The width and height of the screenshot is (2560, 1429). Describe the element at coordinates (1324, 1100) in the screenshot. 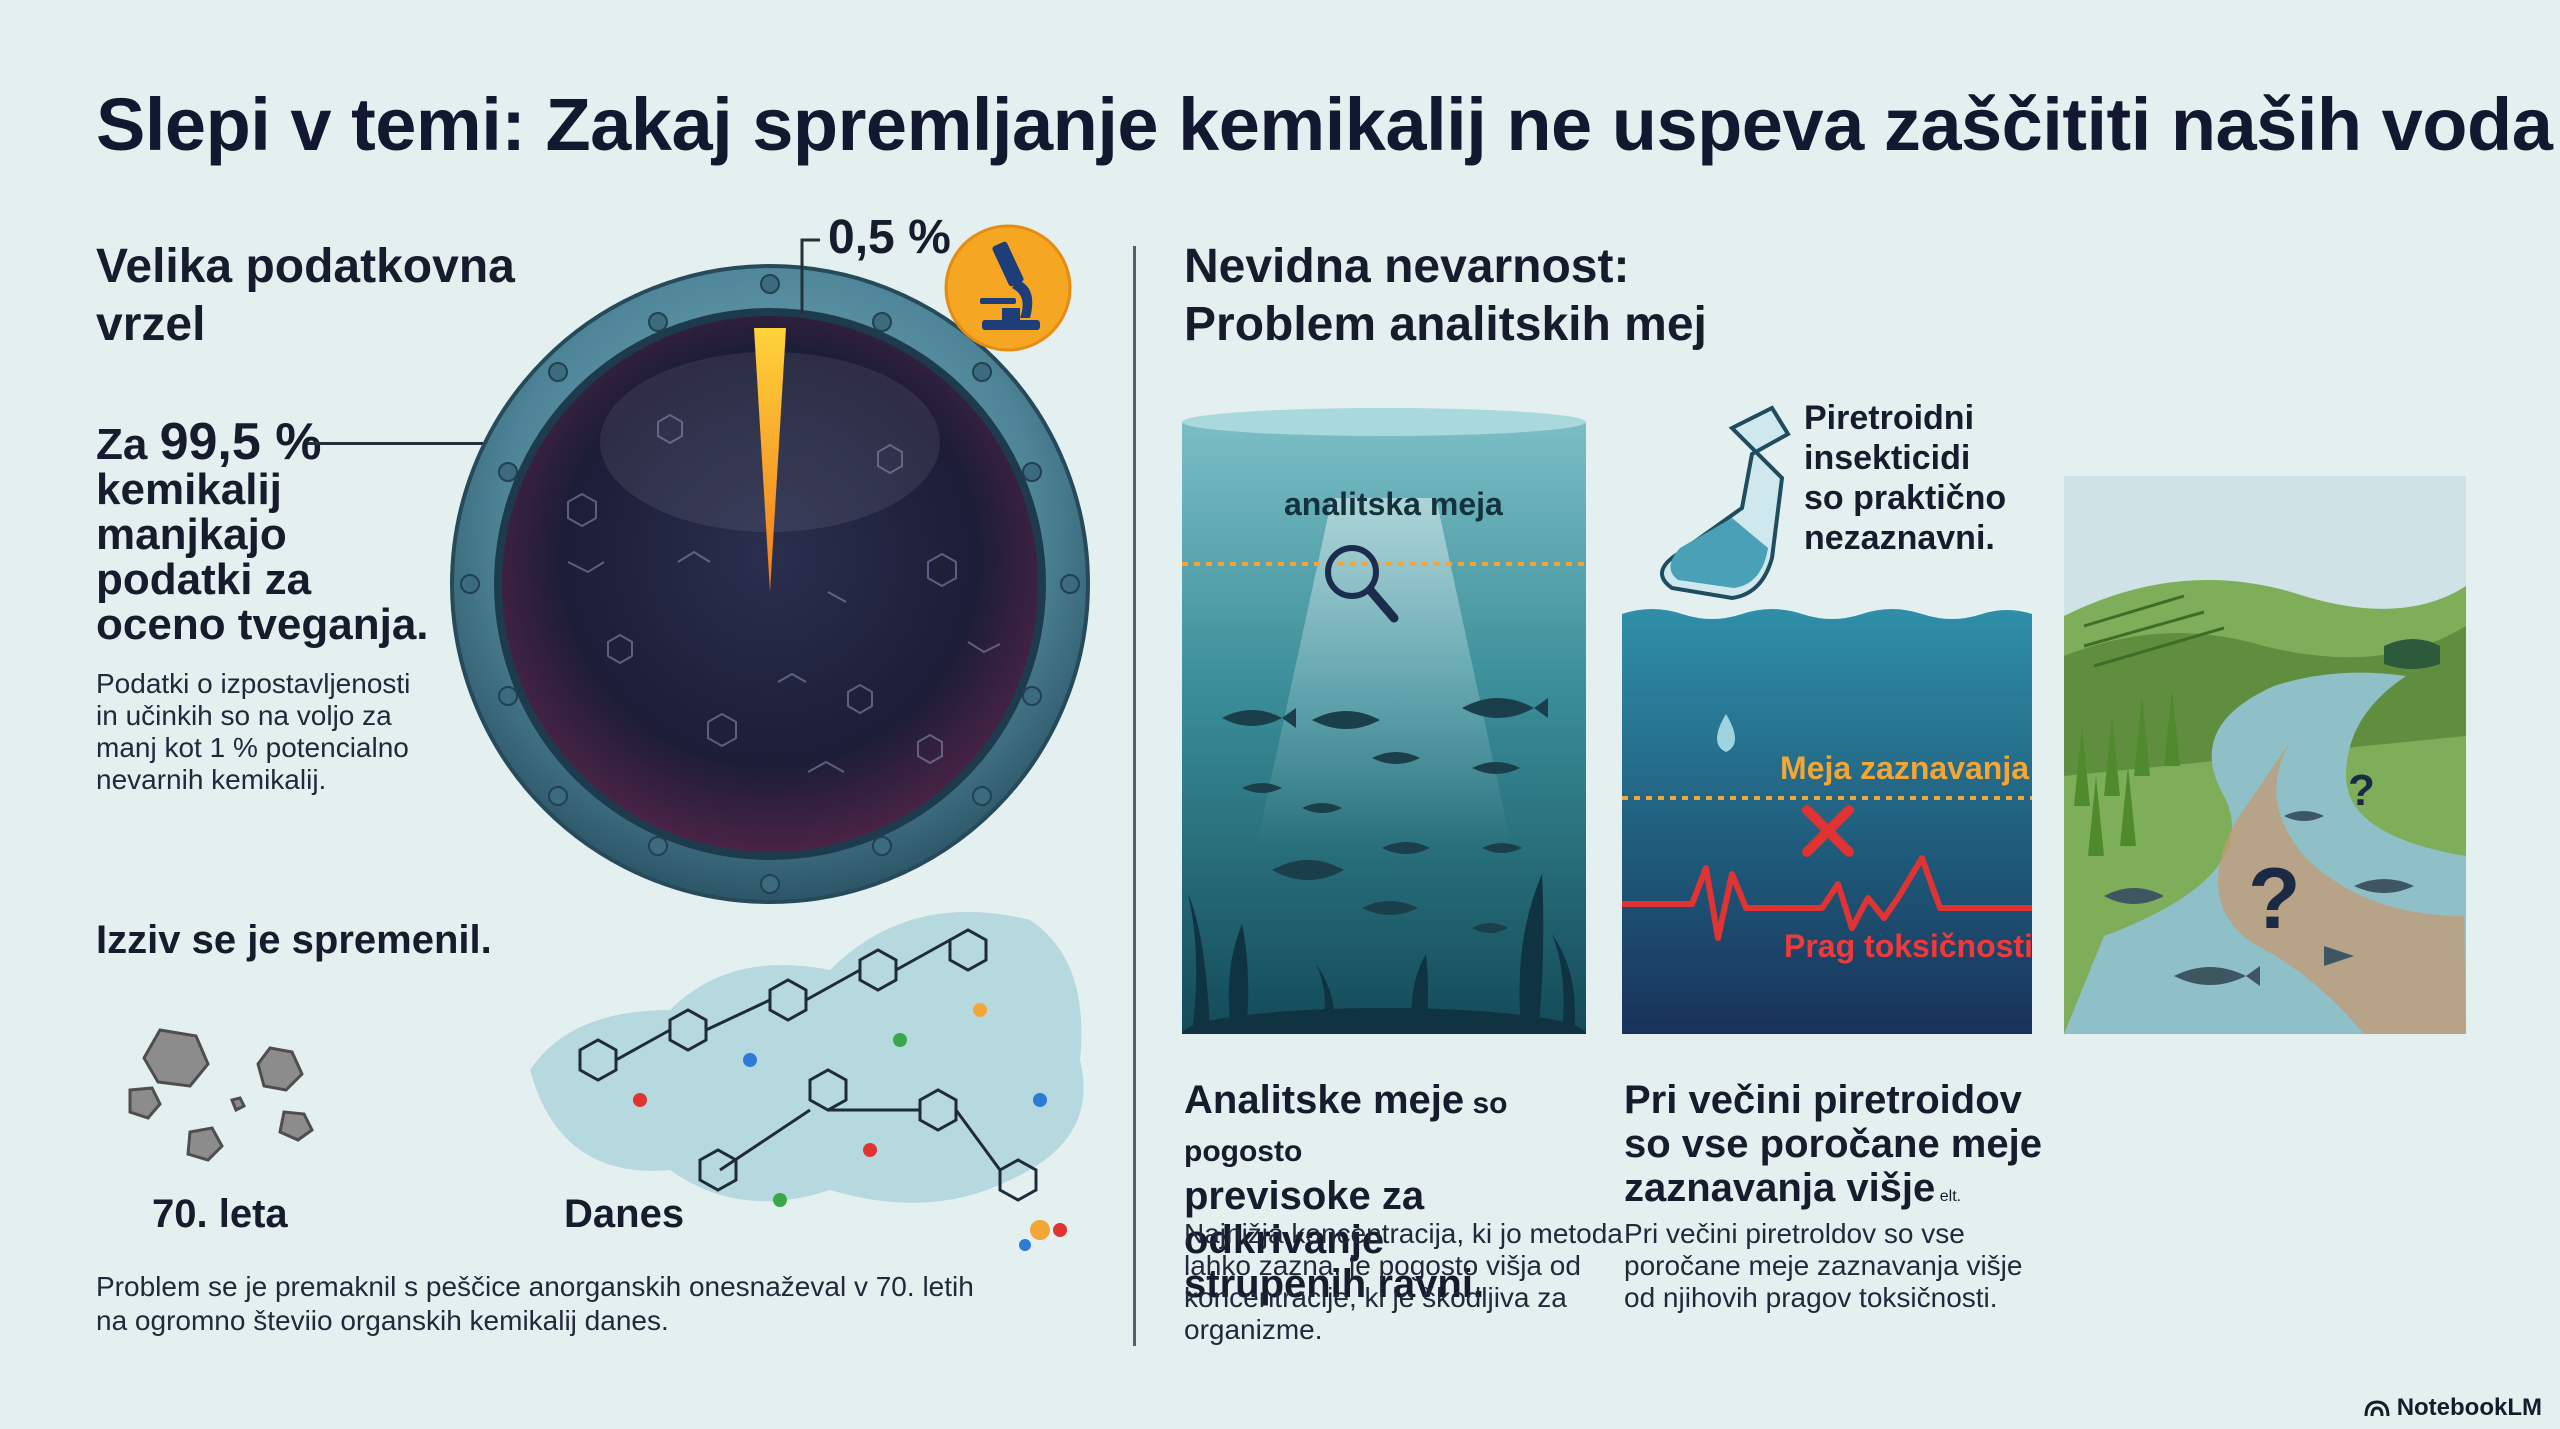

I see `heading-bold: Analitske meje` at that location.